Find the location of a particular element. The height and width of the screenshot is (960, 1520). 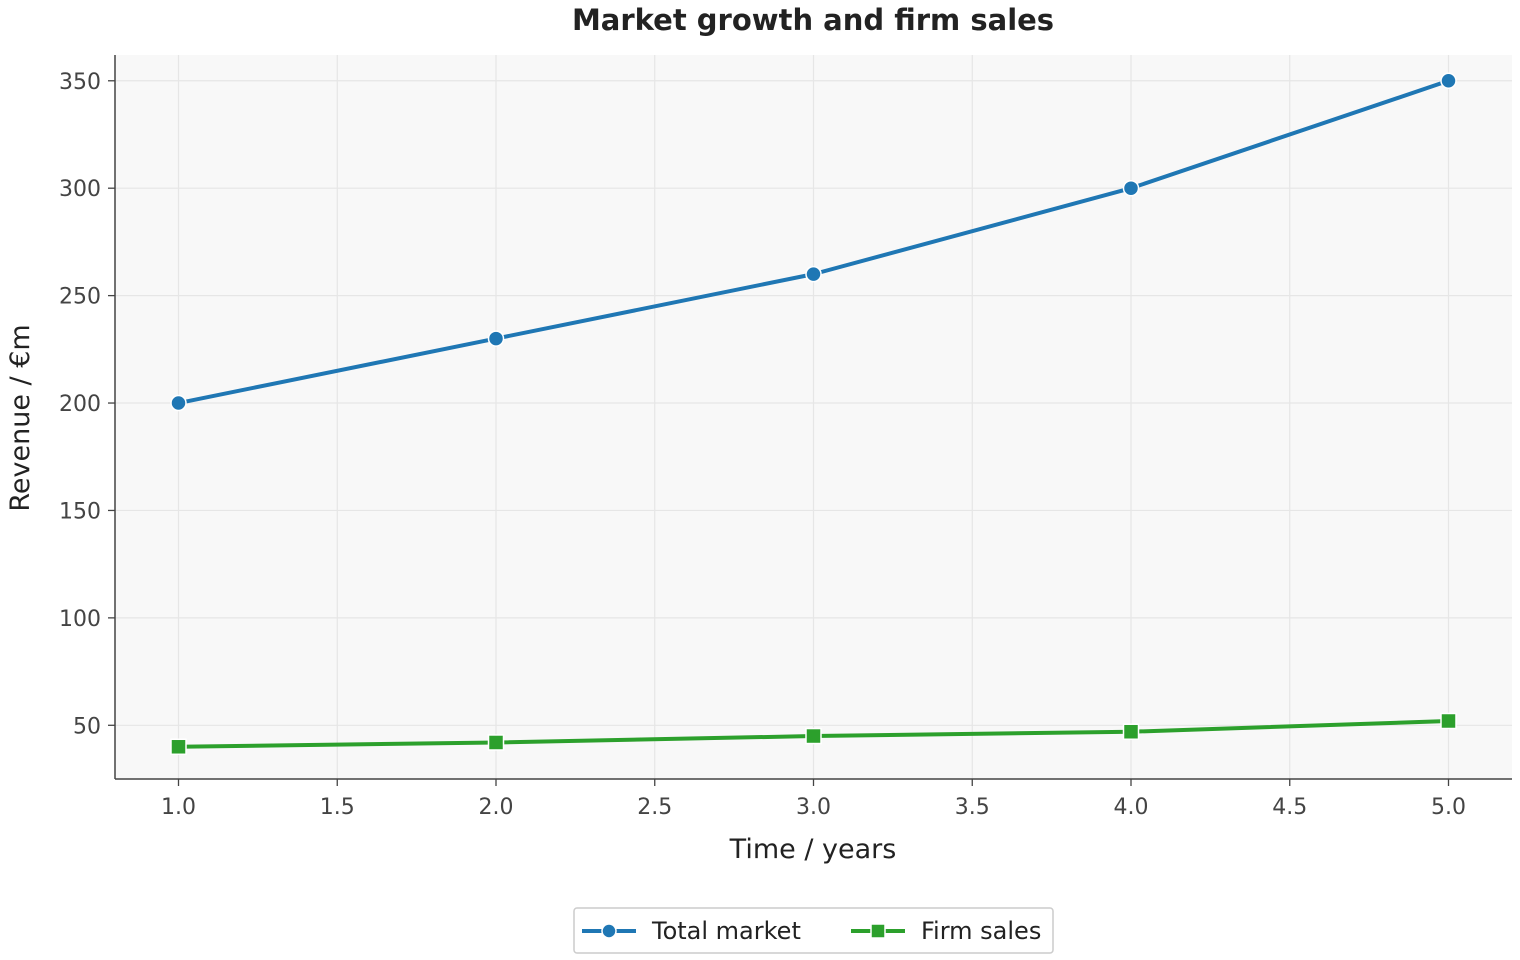

legend-item-total-market: Total market is located at coordinates (691, 931).